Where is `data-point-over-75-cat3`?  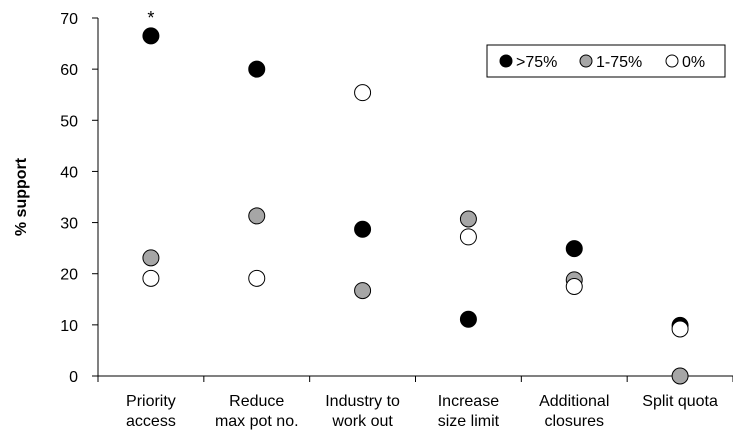
data-point-over-75-cat3 is located at coordinates (468, 319).